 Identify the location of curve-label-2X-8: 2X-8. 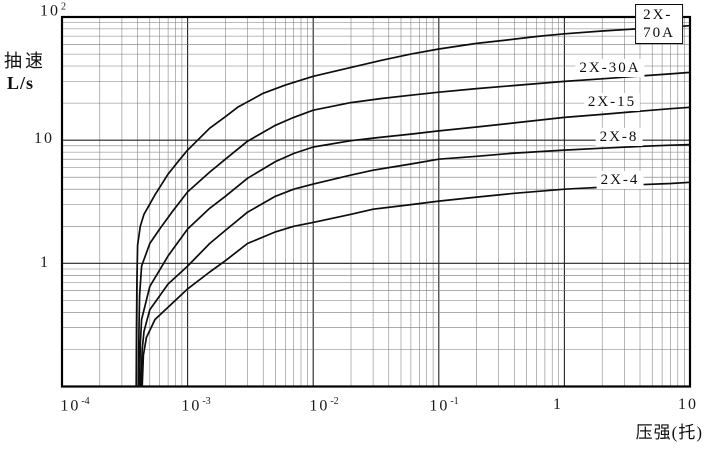
(619, 137).